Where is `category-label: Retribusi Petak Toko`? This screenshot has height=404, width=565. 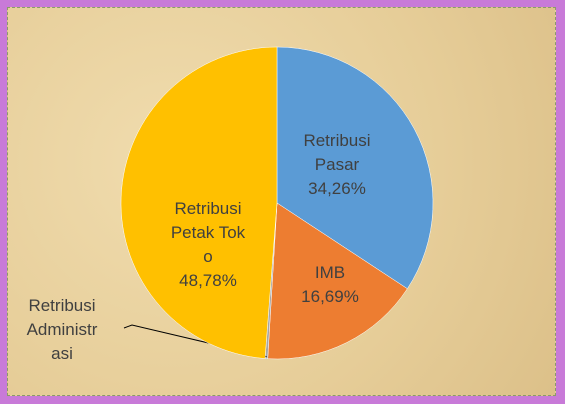
category-label: Retribusi Petak Toko is located at coordinates (208, 232).